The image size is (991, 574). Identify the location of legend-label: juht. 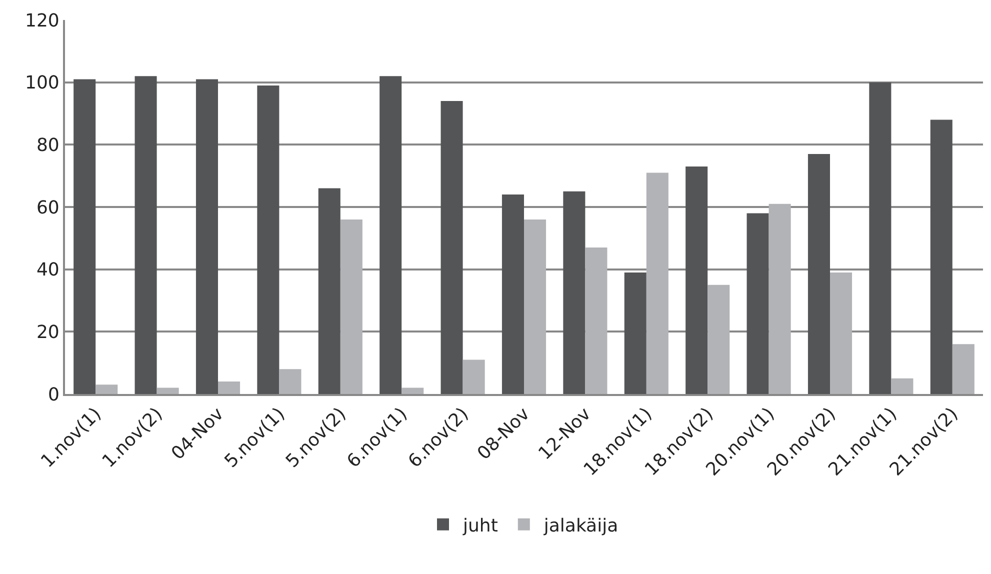
(480, 525).